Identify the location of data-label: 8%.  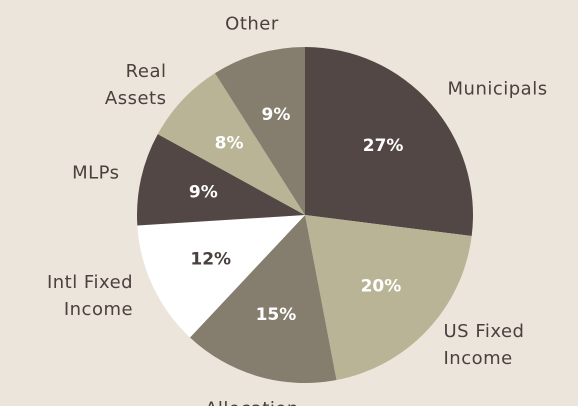
(229, 144).